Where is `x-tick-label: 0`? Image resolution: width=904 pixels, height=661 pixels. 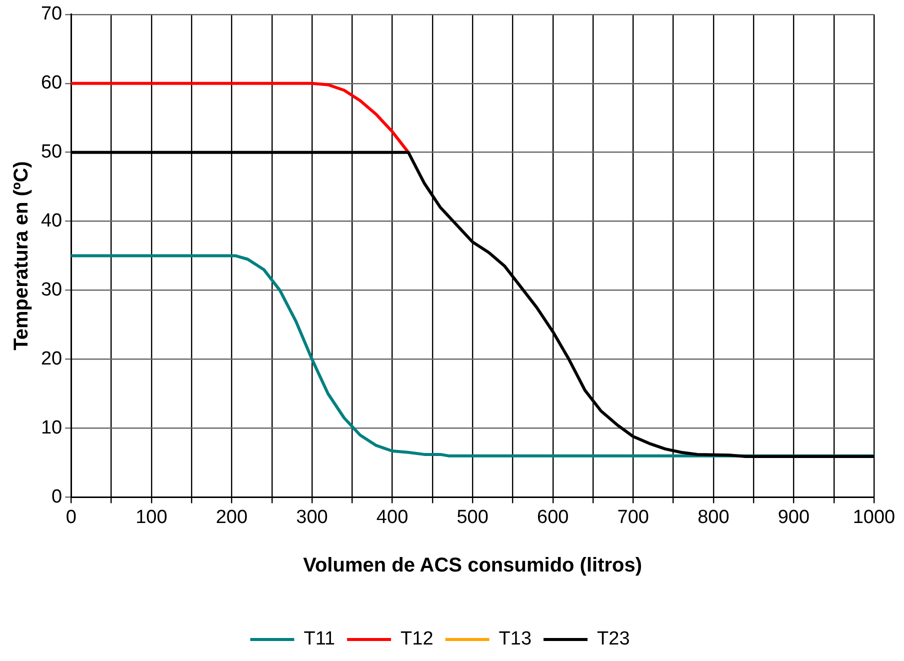 x-tick-label: 0 is located at coordinates (71, 517).